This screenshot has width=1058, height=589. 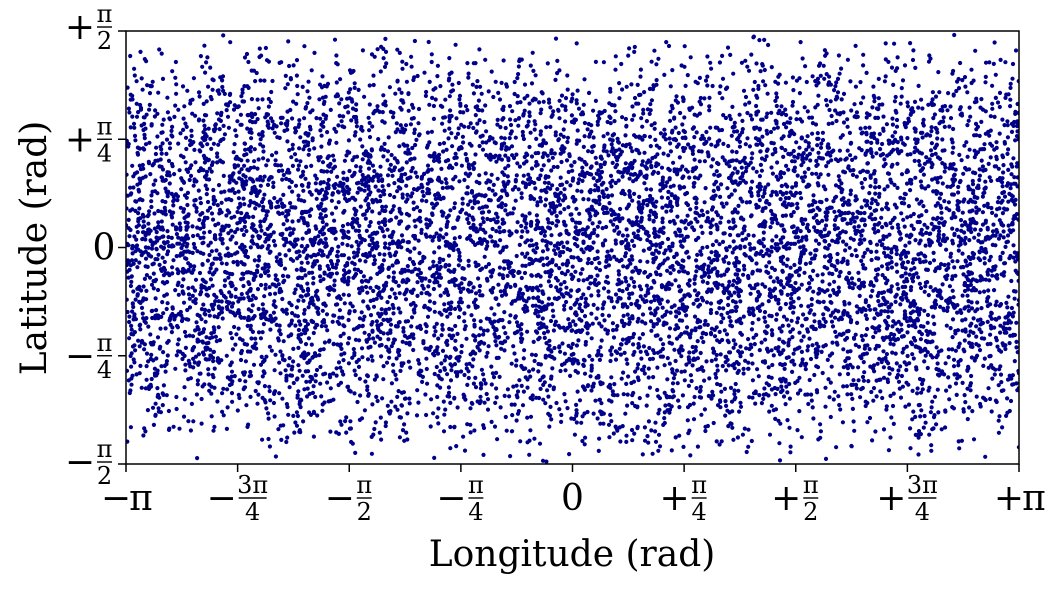 I want to click on x-tick-label: 0, so click(x=572, y=498).